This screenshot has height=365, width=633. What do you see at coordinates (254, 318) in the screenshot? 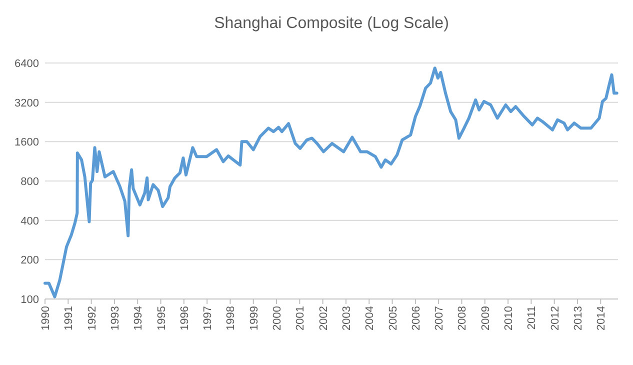
I see `x-tick-label: 1999` at bounding box center [254, 318].